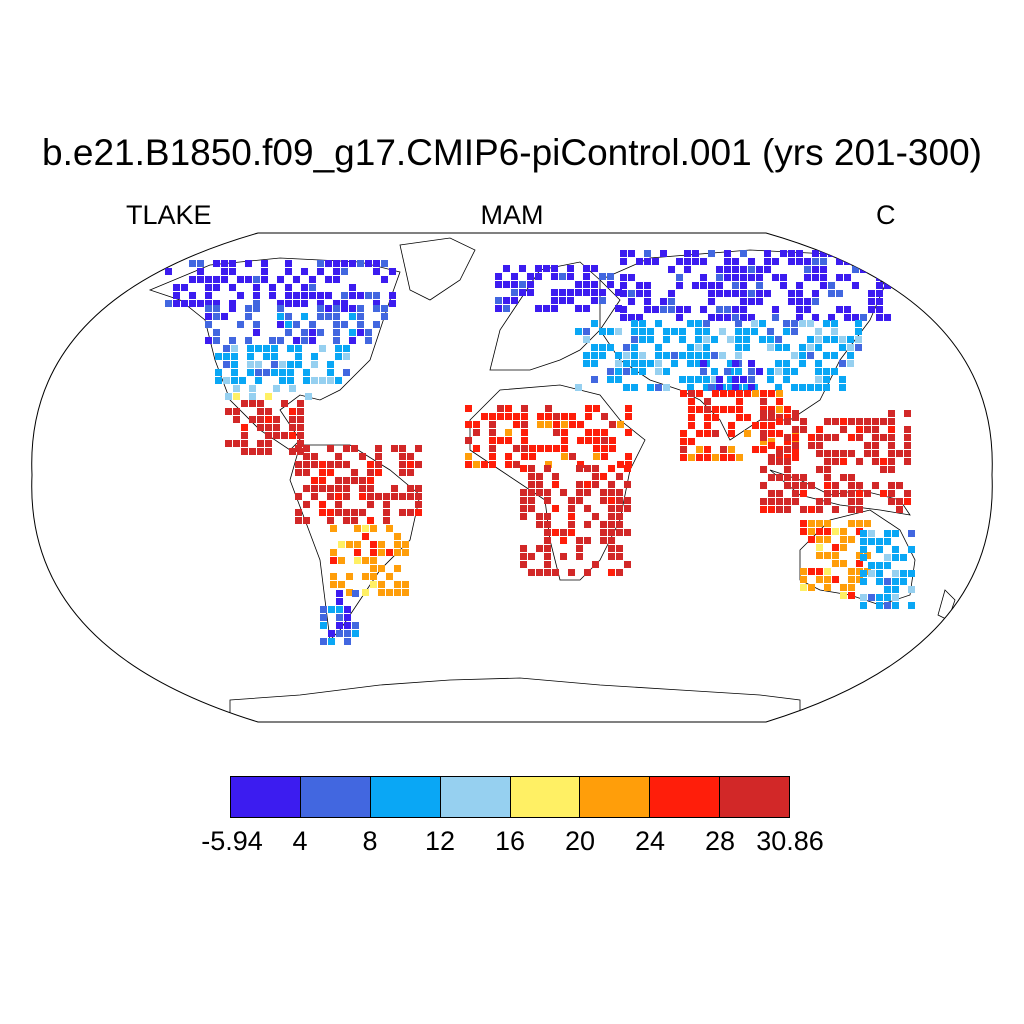 The image size is (1024, 1024). What do you see at coordinates (339, 609) in the screenshot?
I see `lake-cell-patagonia` at bounding box center [339, 609].